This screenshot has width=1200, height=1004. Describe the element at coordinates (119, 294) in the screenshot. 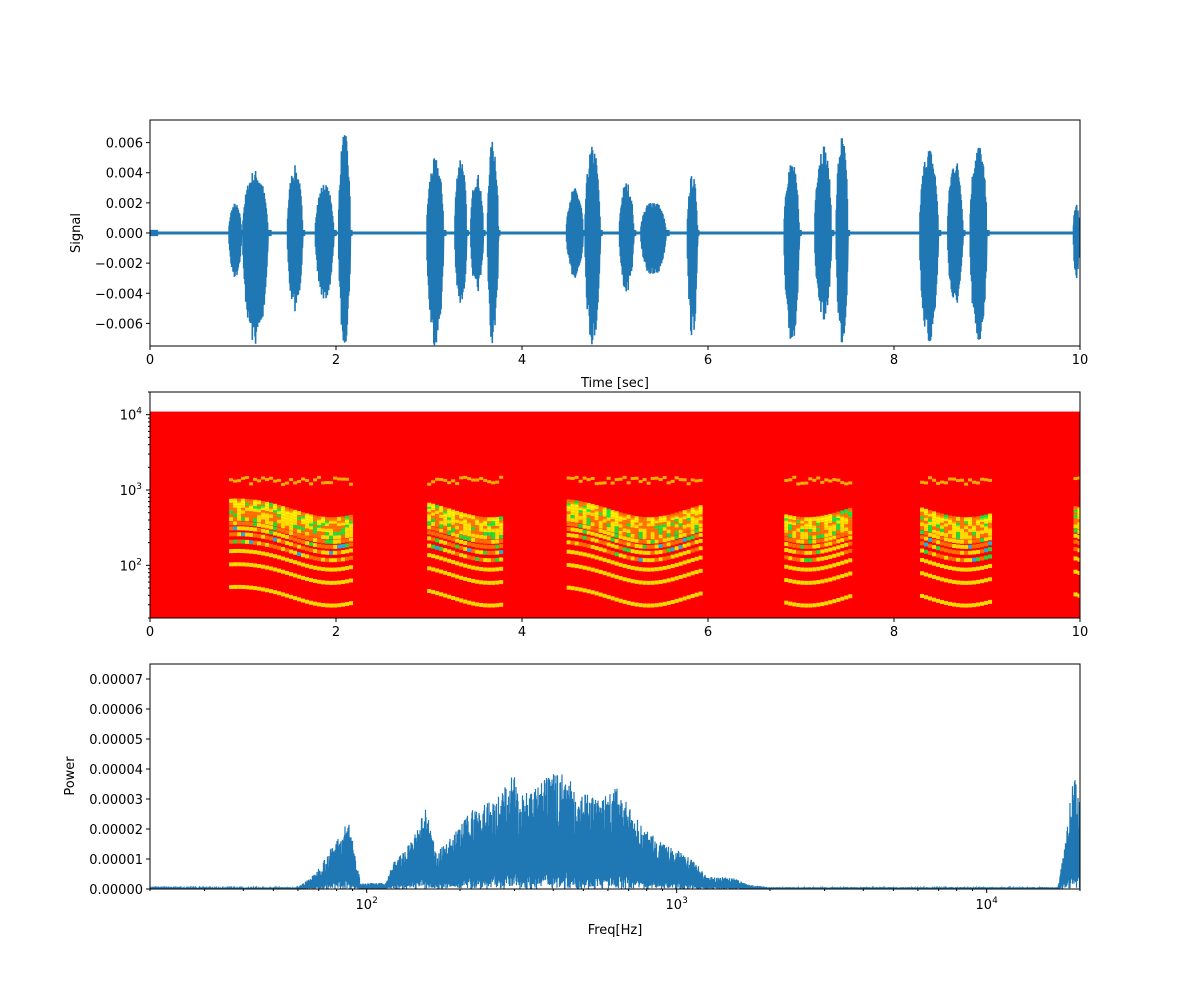

I see `signal-ytick-label: −0.004` at that location.